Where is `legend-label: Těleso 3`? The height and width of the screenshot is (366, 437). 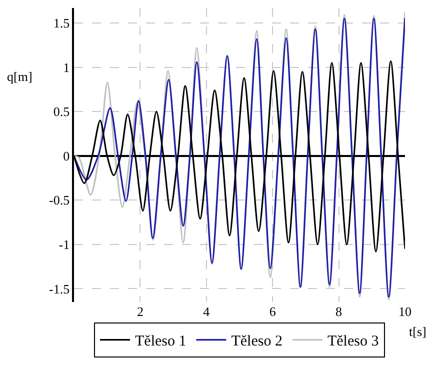
legend-label: Těleso 3 is located at coordinates (353, 342).